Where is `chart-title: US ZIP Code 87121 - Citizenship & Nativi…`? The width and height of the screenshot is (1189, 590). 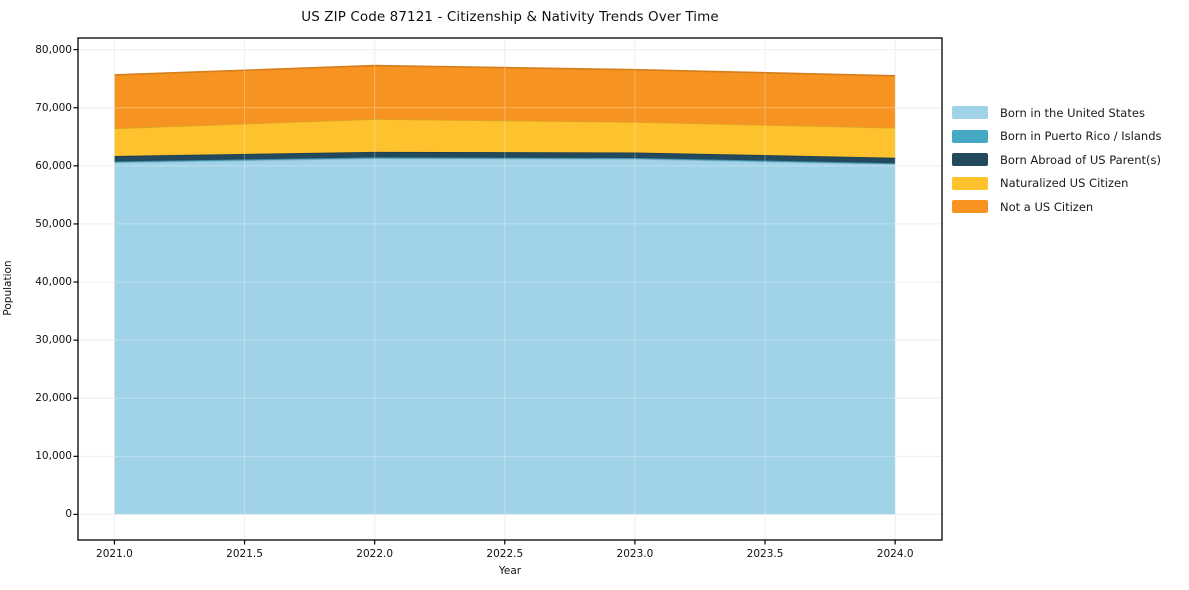 chart-title: US ZIP Code 87121 - Citizenship & Nativi… is located at coordinates (510, 17).